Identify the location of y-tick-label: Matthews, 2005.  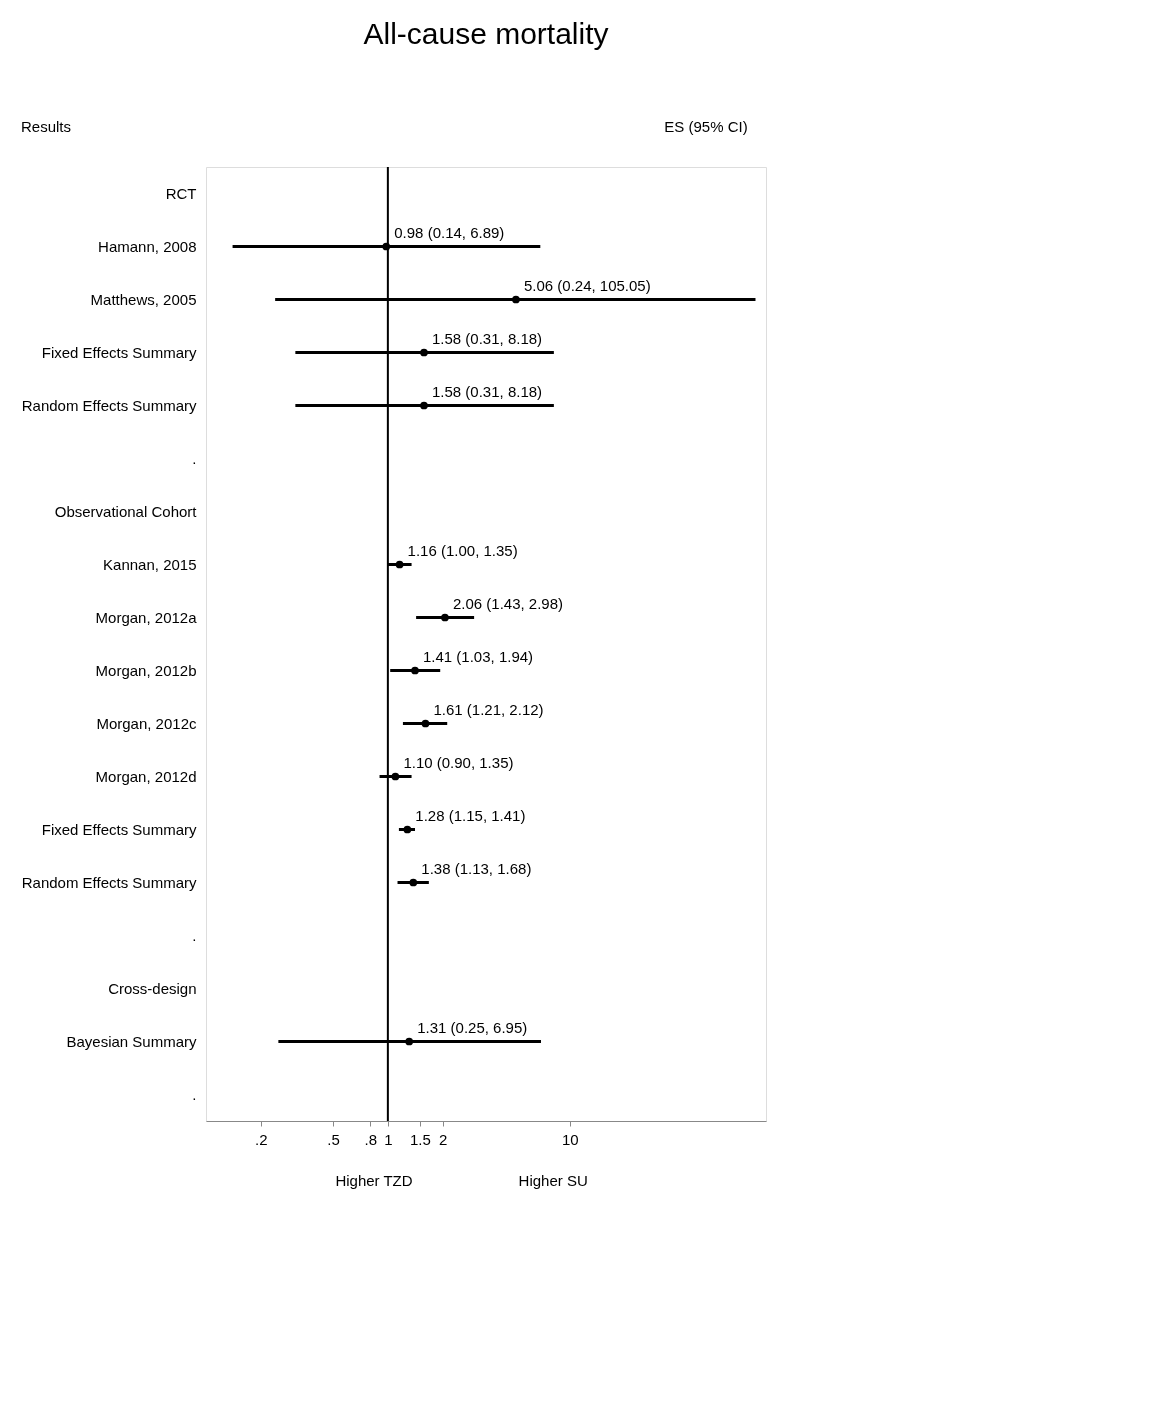
(143, 299).